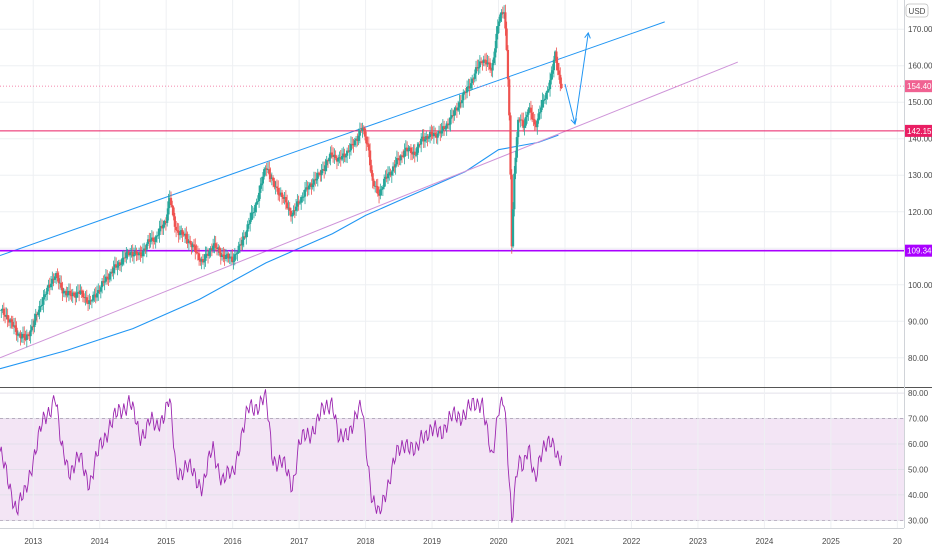  I want to click on price-tick-label: 120.00, so click(920, 212).